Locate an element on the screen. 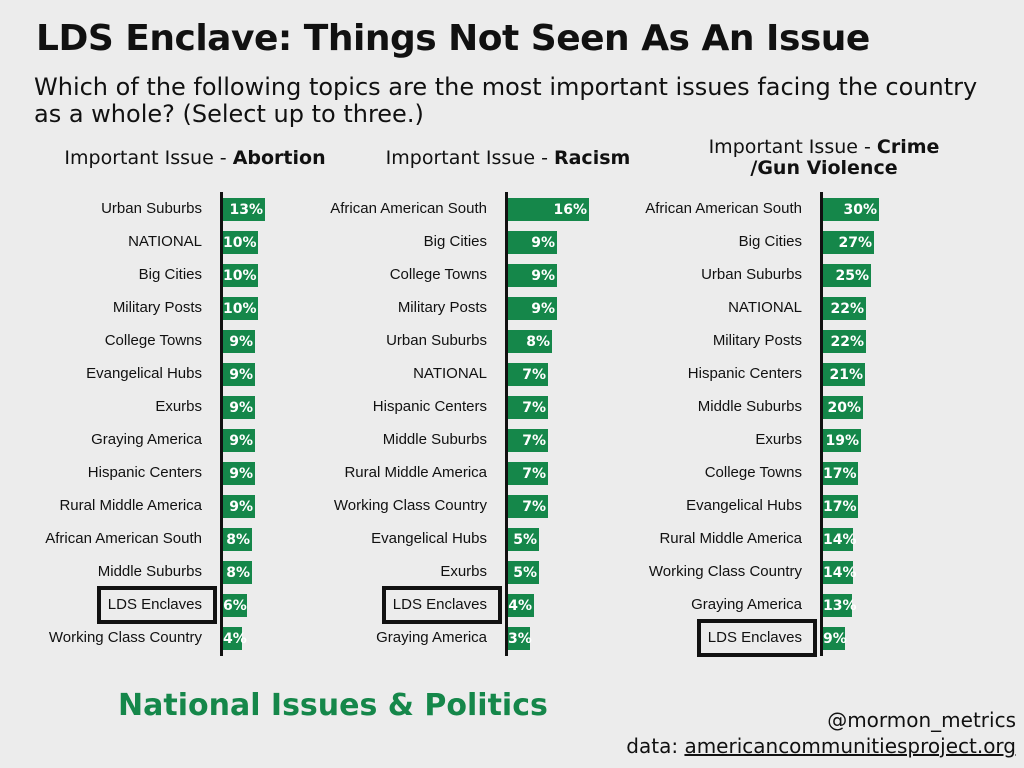  data-label: 6% is located at coordinates (235, 606).